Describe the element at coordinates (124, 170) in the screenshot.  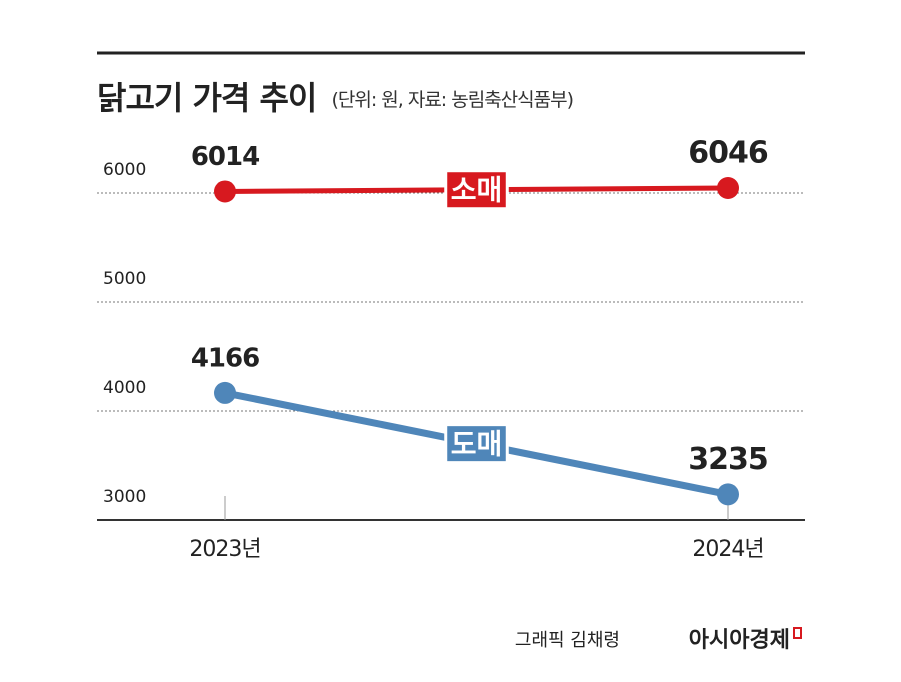
I see `y-tick-label: 6000` at that location.